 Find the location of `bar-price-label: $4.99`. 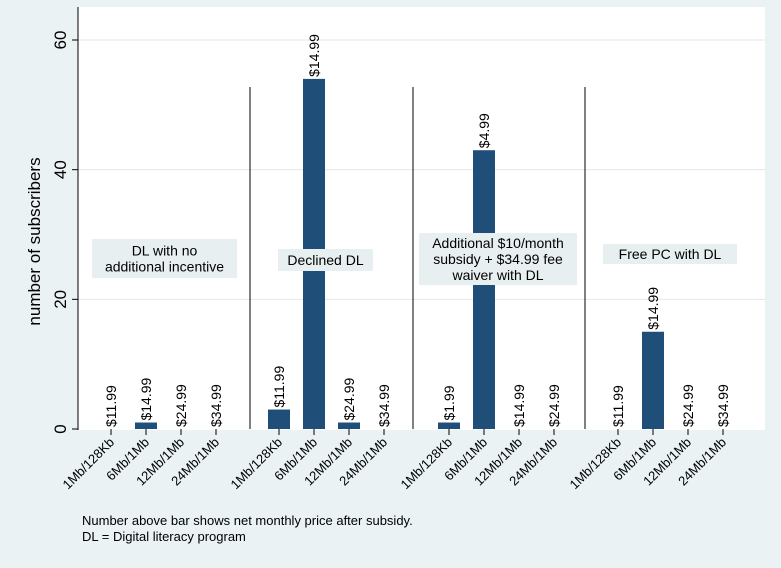

bar-price-label: $4.99 is located at coordinates (484, 130).